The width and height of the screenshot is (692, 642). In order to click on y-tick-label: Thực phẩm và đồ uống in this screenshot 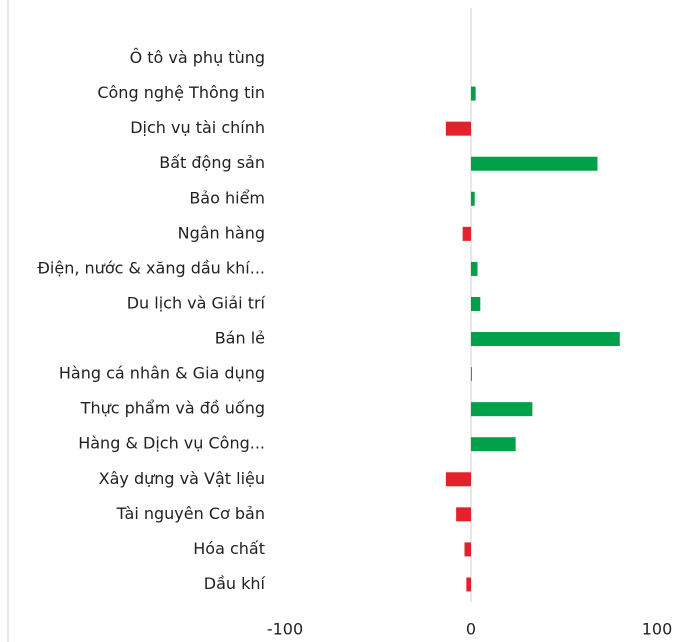, I will do `click(172, 408)`.